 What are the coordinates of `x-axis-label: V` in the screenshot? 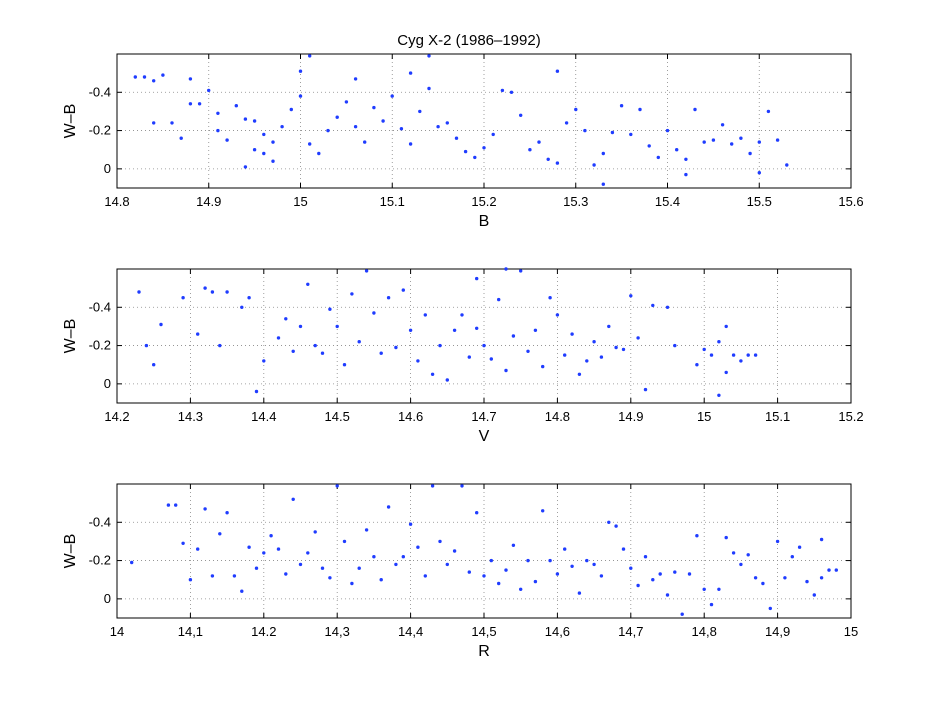 It's located at (484, 436).